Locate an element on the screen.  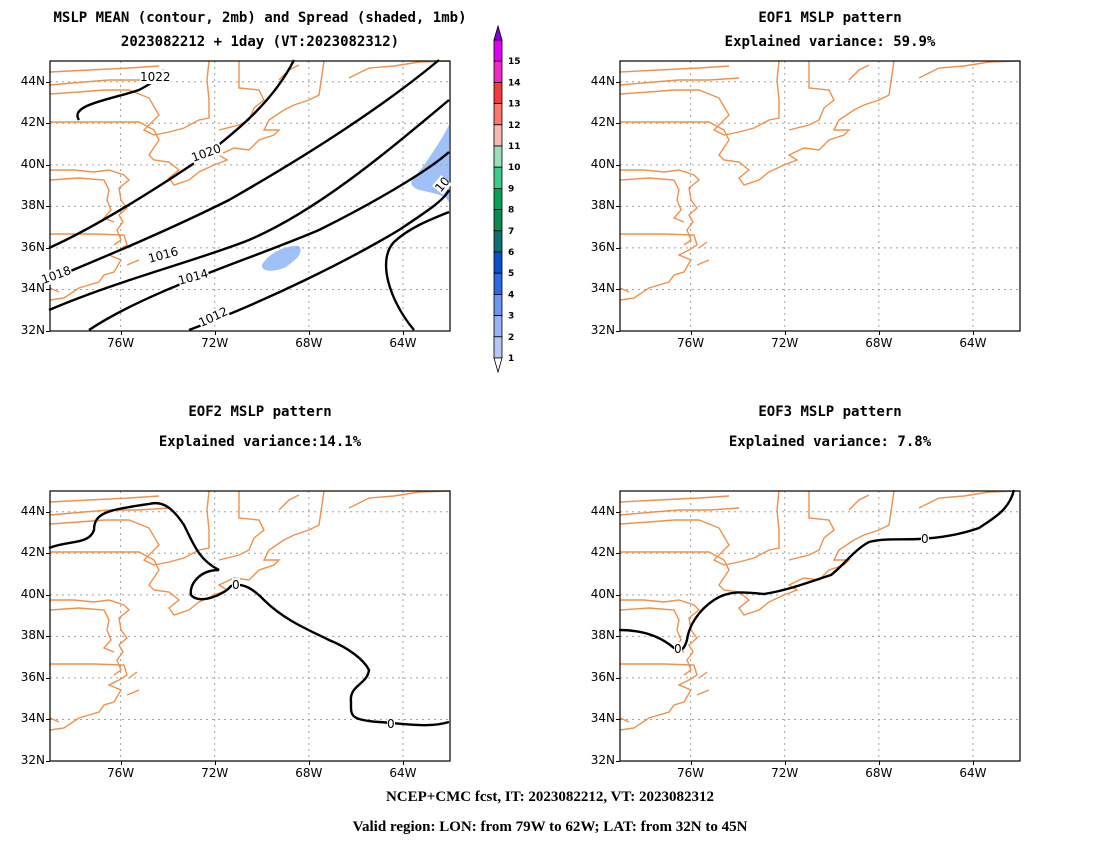
eof2-panel: 0 0 is located at coordinates (249, 628).